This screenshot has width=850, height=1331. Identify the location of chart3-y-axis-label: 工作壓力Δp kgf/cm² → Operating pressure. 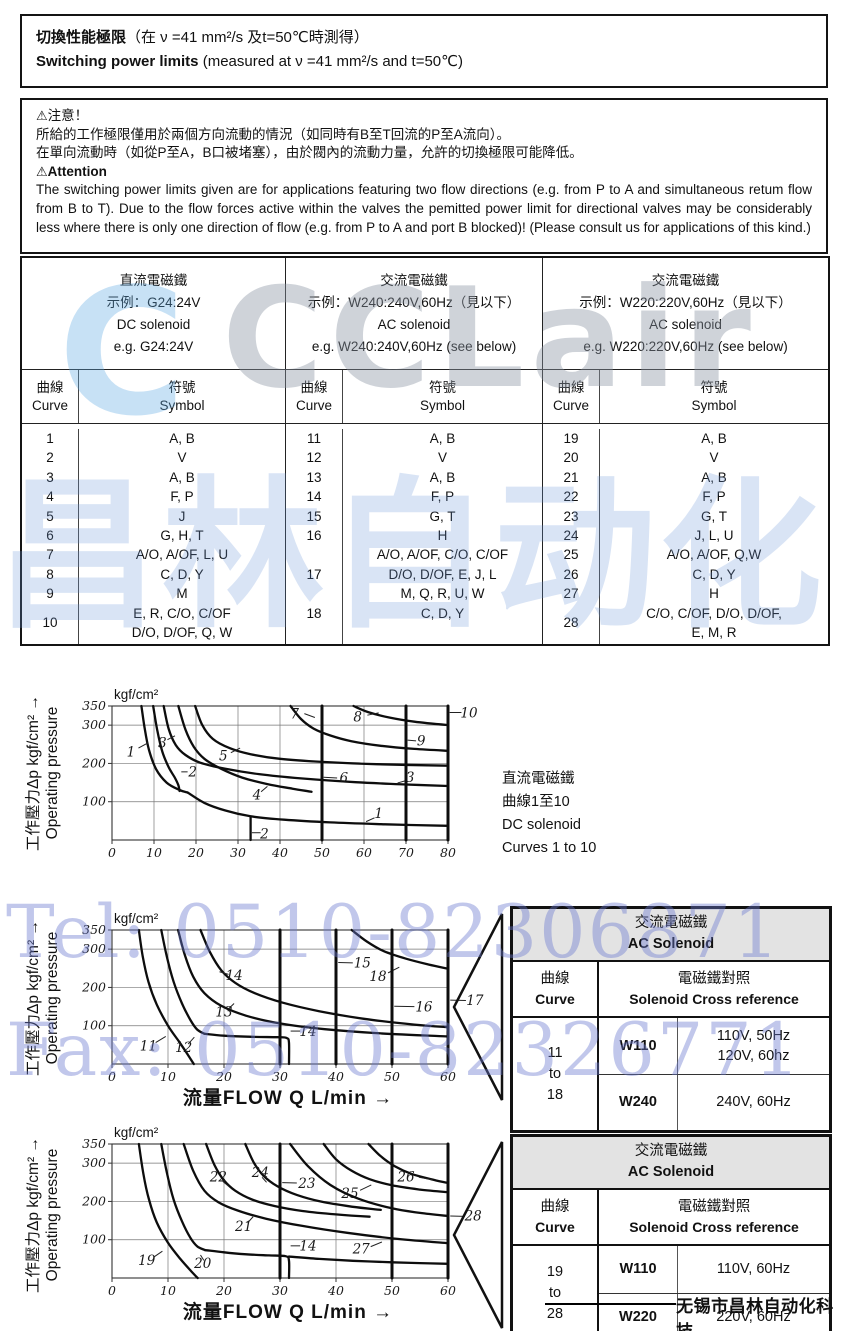
(43, 1215).